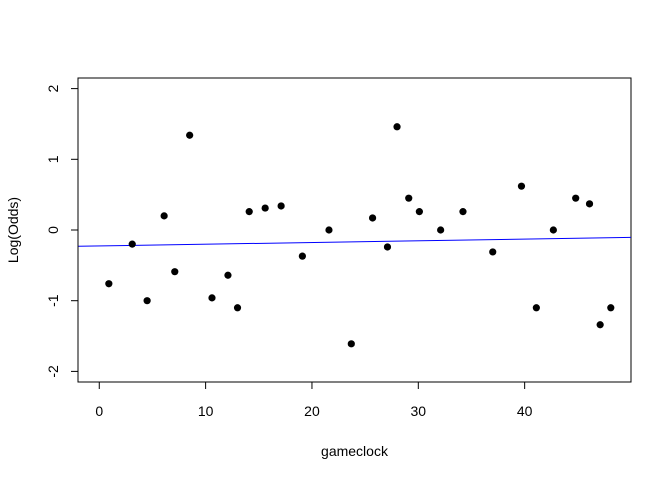 The width and height of the screenshot is (672, 480). I want to click on fit-line, so click(354, 241).